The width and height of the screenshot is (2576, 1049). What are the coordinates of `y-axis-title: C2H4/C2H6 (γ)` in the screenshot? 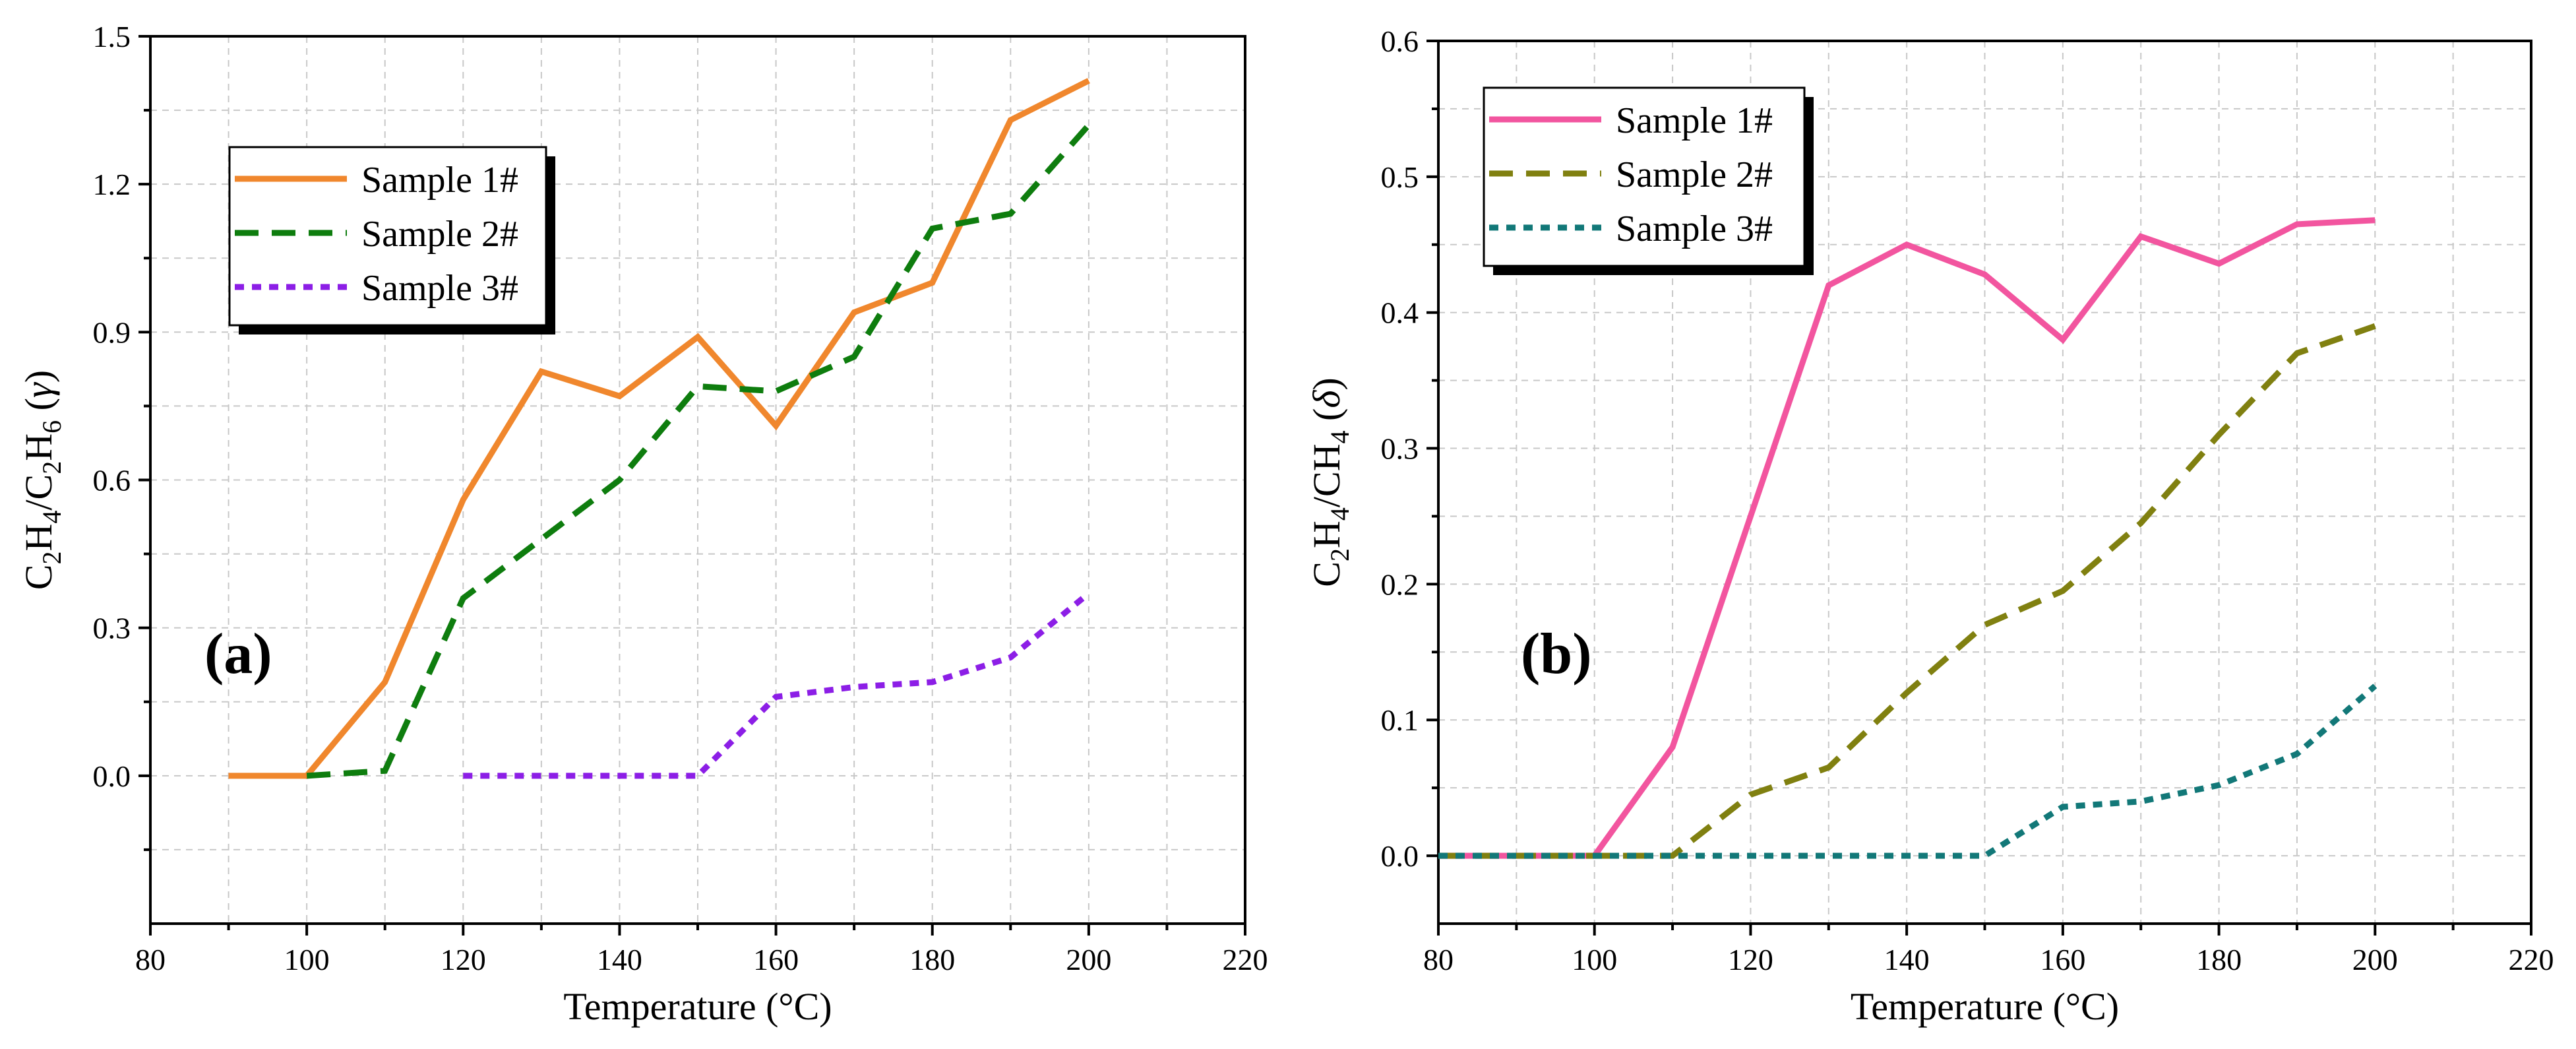 It's located at (42, 480).